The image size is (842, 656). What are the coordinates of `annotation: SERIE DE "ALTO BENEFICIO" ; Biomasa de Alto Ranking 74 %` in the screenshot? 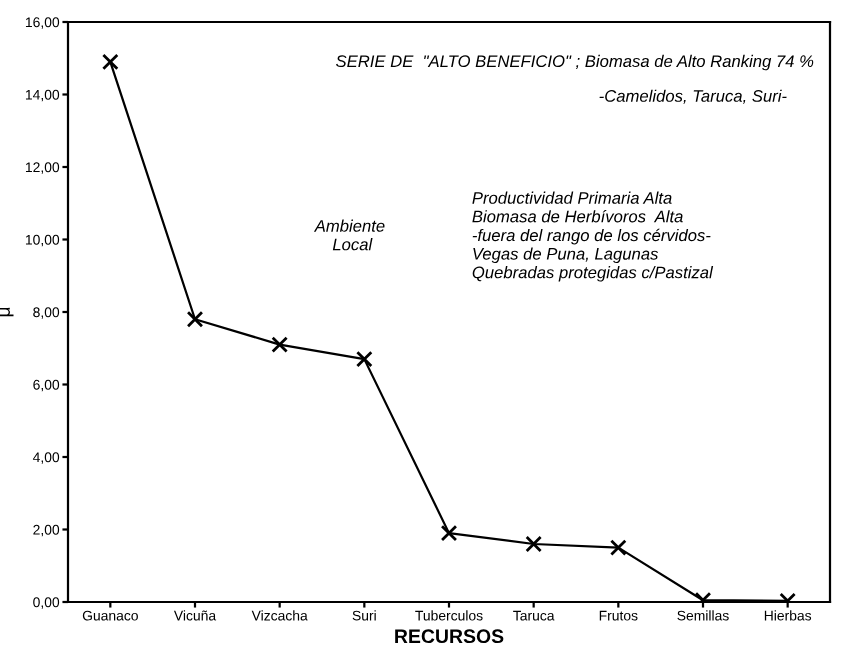 It's located at (575, 62).